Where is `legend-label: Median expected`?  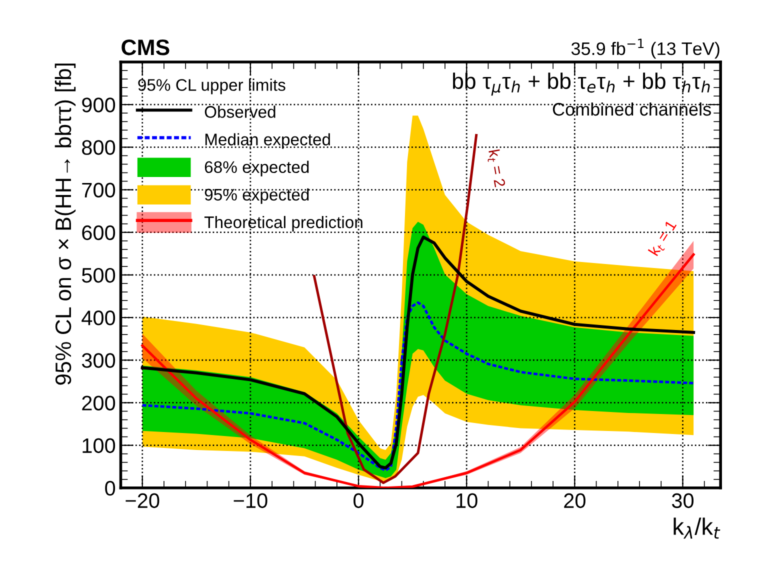 legend-label: Median expected is located at coordinates (267, 141).